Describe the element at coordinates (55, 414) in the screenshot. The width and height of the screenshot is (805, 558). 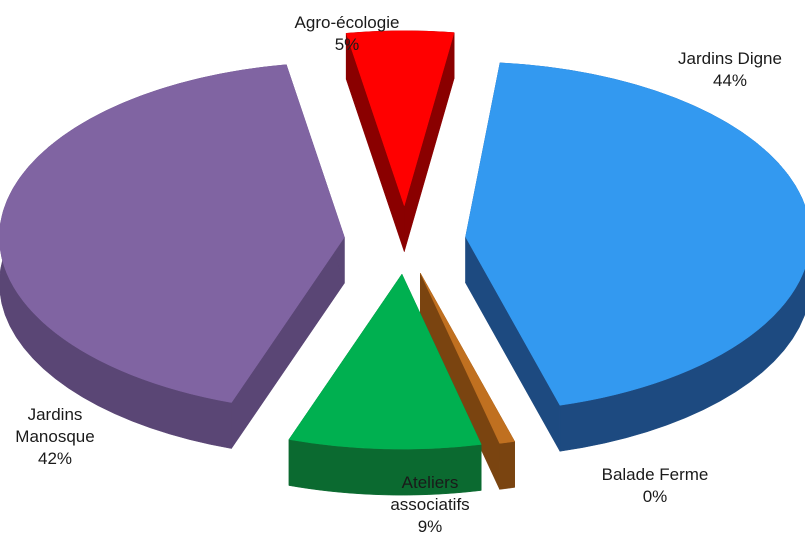
I see `label-line: Jardins` at that location.